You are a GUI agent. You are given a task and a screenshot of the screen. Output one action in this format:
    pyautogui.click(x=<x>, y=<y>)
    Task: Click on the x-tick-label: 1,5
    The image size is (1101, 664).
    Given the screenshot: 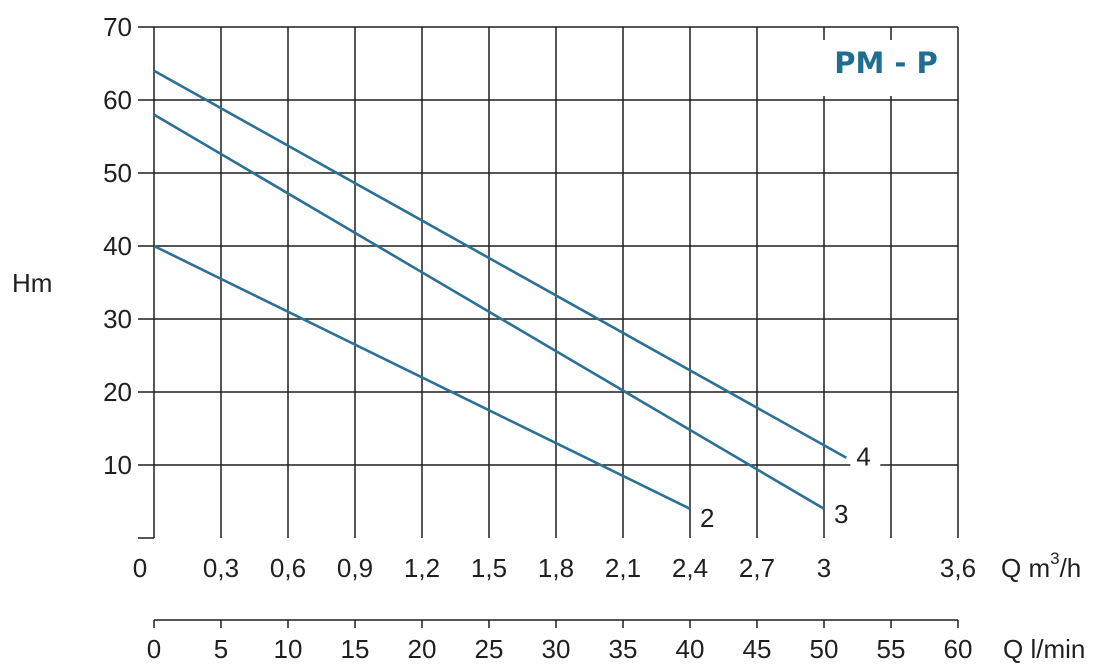 What is the action you would take?
    pyautogui.click(x=489, y=568)
    